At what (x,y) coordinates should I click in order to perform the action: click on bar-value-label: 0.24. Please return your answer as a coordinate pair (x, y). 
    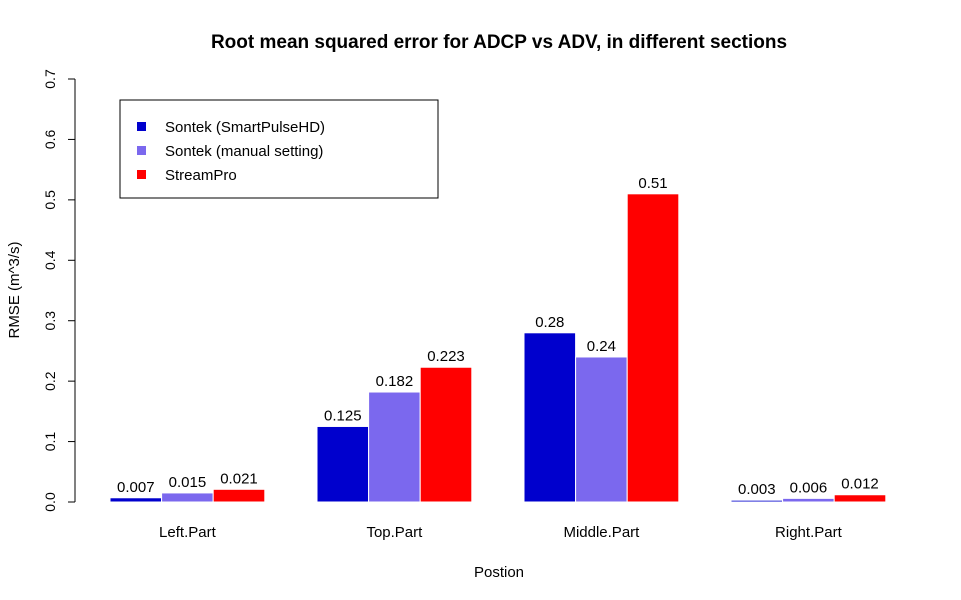
    Looking at the image, I should click on (601, 346).